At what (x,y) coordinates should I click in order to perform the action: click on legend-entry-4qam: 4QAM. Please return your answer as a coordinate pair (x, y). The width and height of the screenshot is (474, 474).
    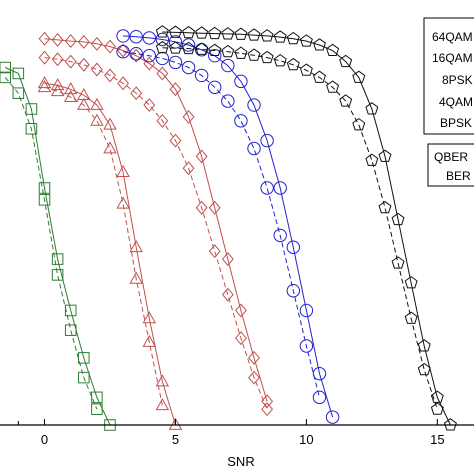
    Looking at the image, I should click on (456, 102).